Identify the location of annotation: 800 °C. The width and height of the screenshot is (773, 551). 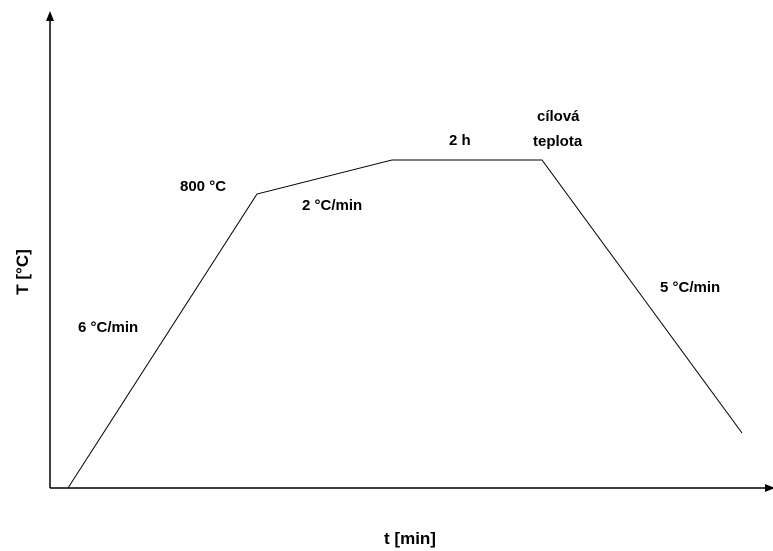
(203, 186).